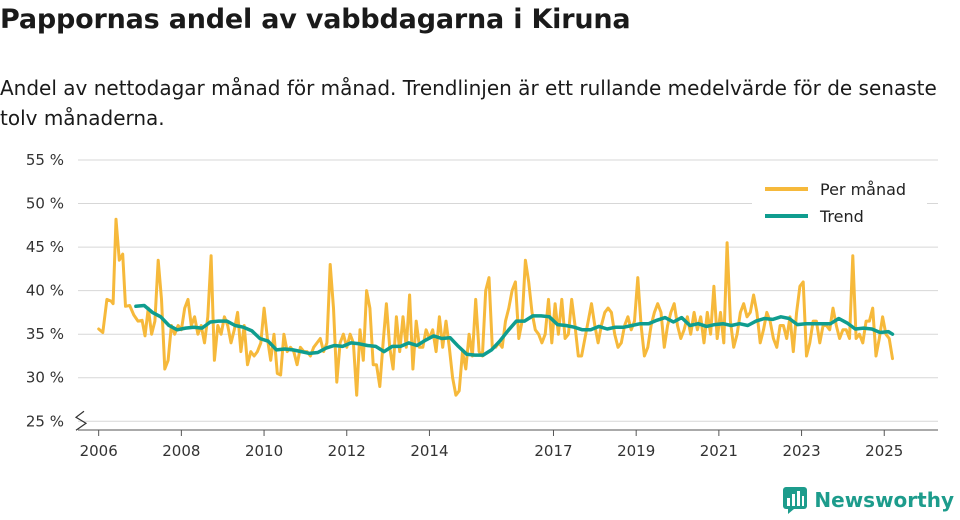 Image resolution: width=960 pixels, height=520 pixels. I want to click on x-tick-label: 2012, so click(347, 451).